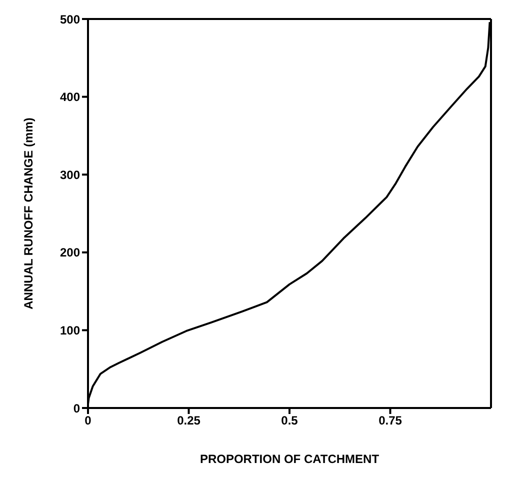 This screenshot has width=520, height=489. What do you see at coordinates (70, 97) in the screenshot?
I see `y-tick-label: 400` at bounding box center [70, 97].